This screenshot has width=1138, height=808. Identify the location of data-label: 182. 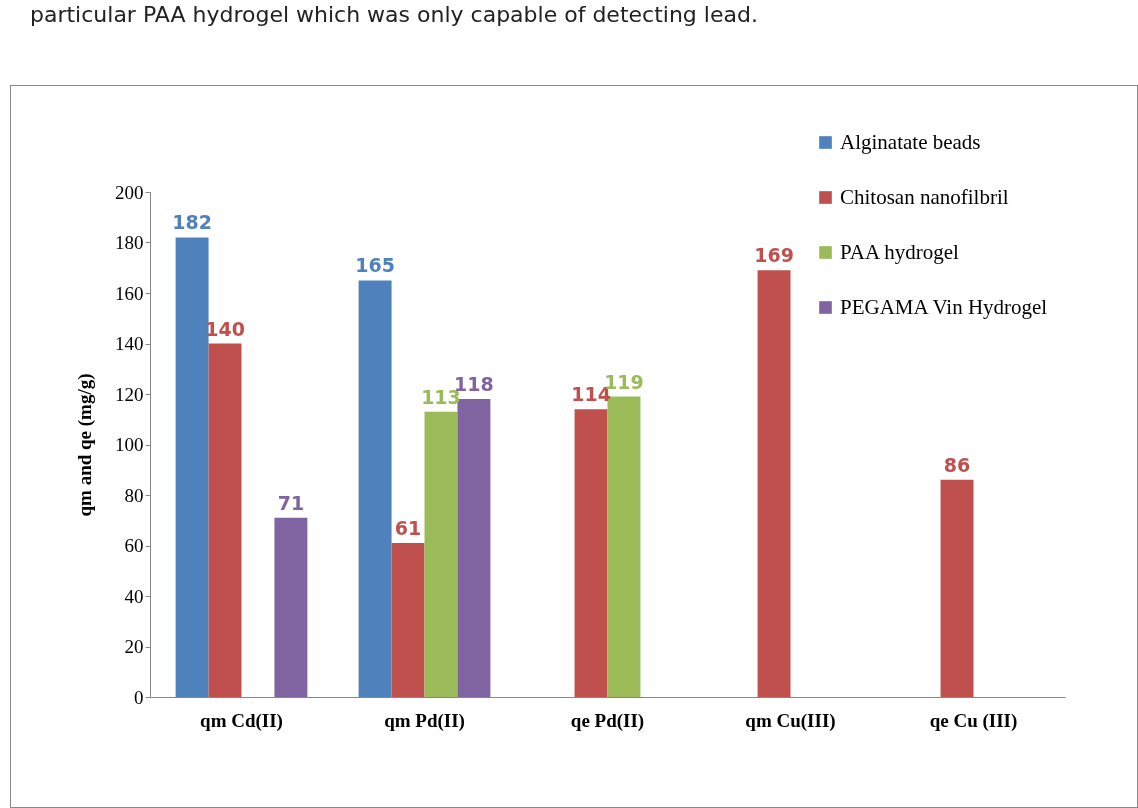
(192, 222).